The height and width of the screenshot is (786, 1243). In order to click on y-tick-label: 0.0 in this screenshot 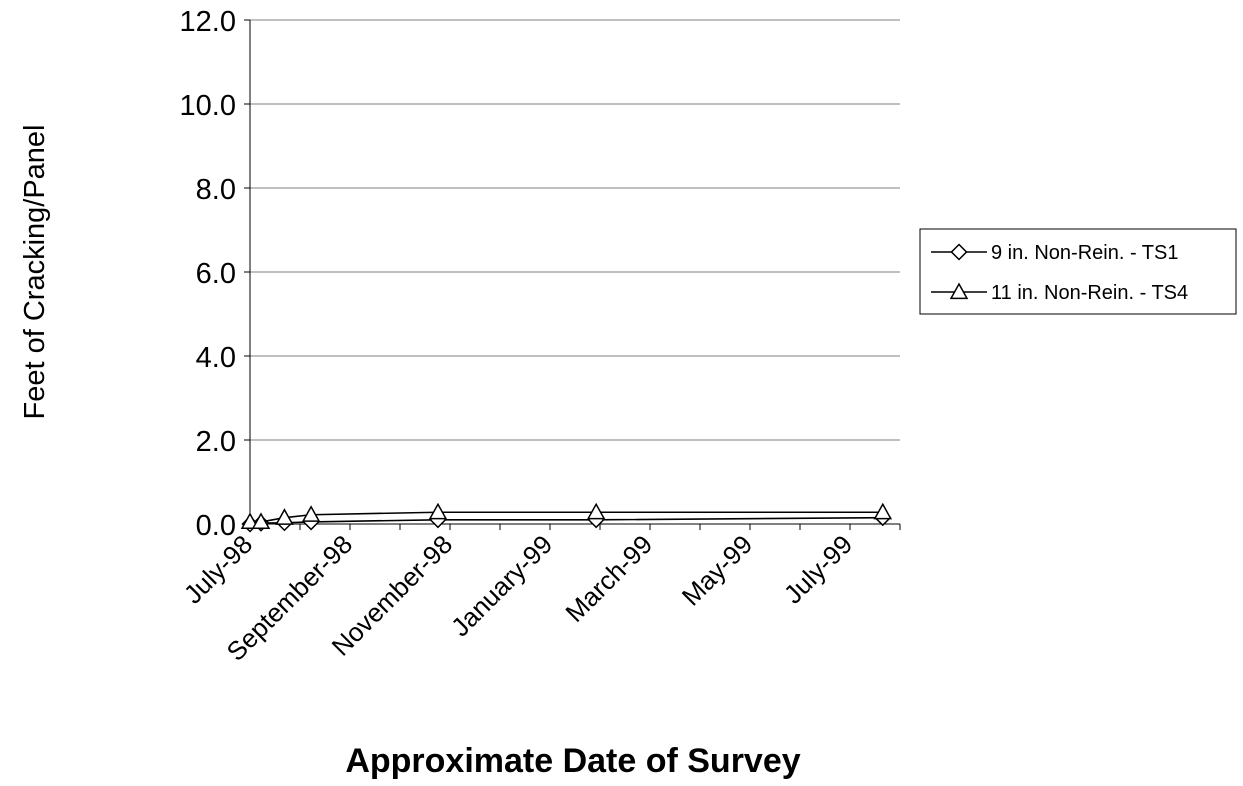, I will do `click(216, 526)`.